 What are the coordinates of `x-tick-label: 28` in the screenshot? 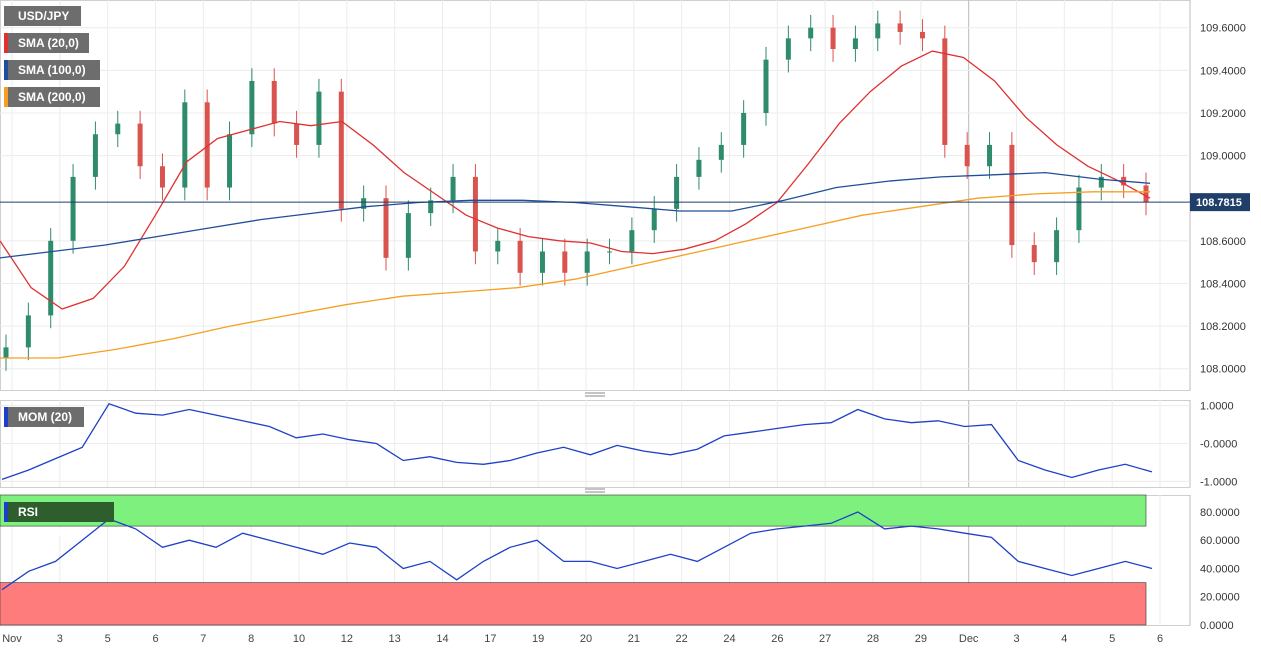 It's located at (873, 639).